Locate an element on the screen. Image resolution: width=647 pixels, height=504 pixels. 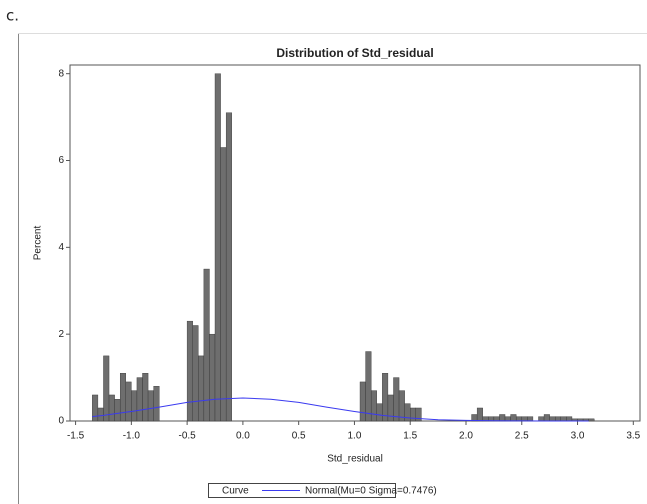
y-tick-label: 4 is located at coordinates (61, 247).